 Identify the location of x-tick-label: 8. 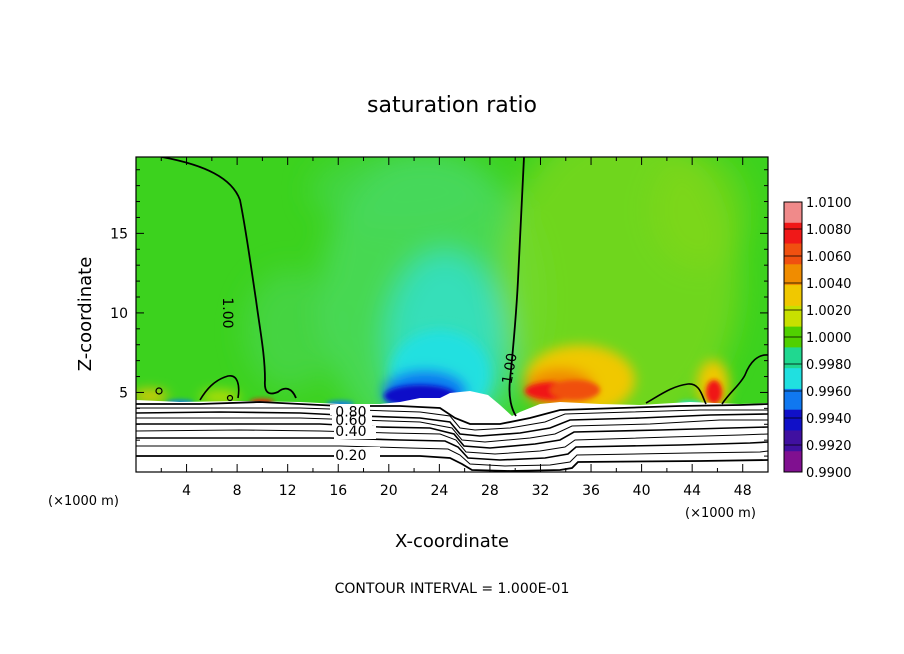
(237, 491).